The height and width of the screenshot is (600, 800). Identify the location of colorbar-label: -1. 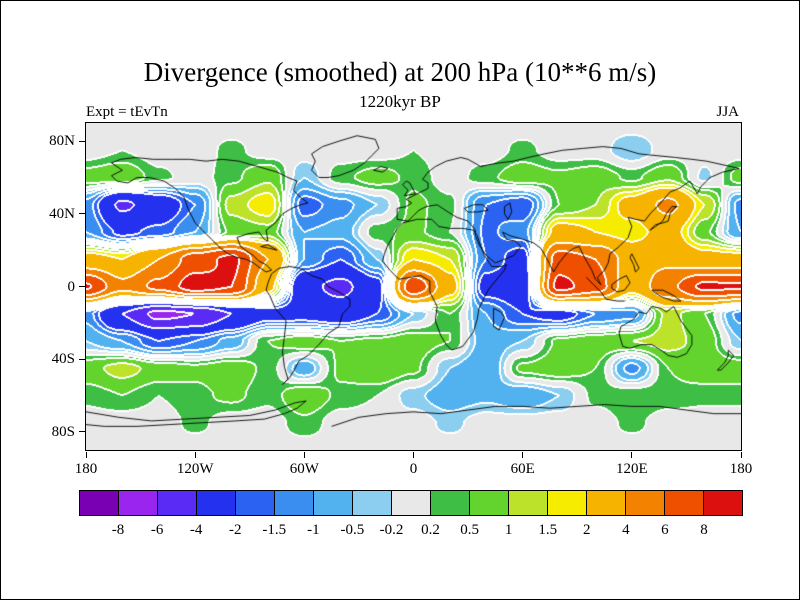
(313, 530).